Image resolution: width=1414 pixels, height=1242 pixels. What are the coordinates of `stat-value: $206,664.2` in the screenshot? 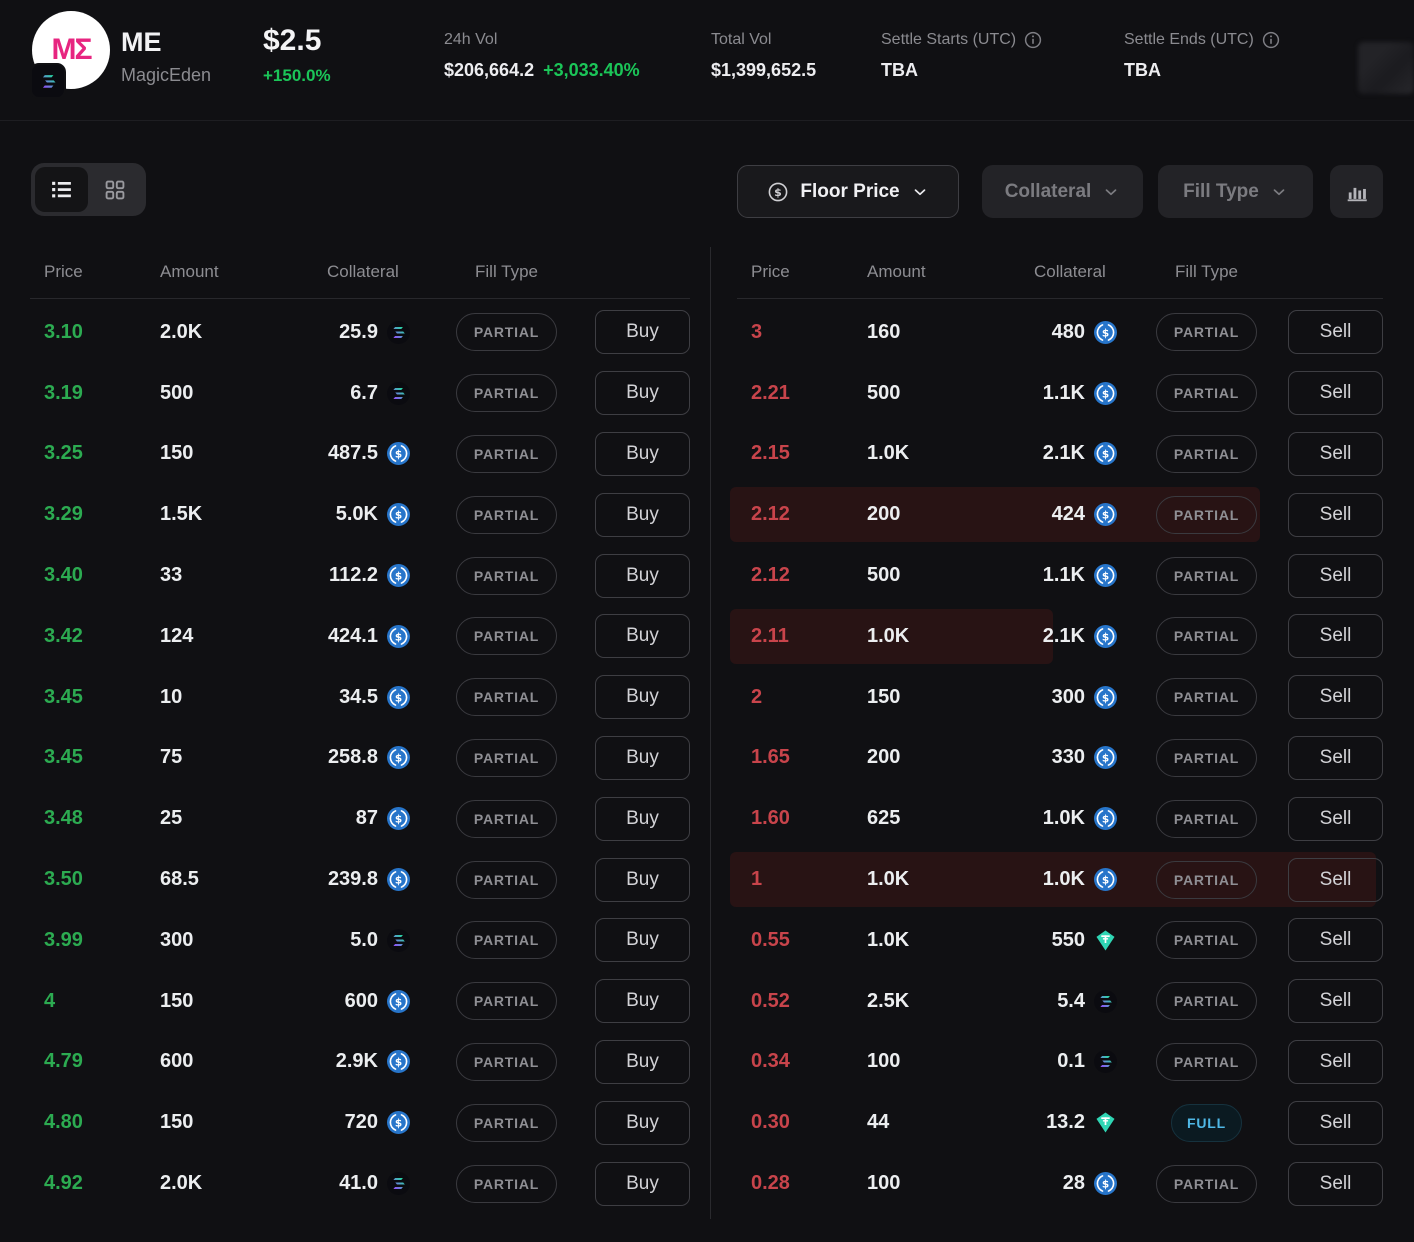 It's located at (489, 70).